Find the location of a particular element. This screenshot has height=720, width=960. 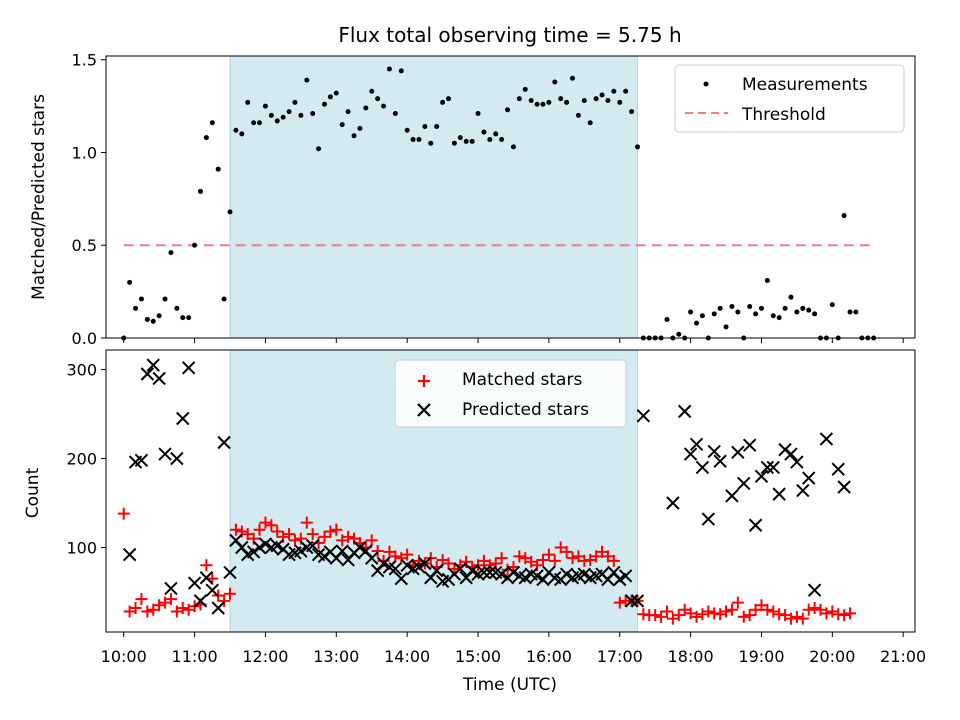

x-tick-label: 21:00 is located at coordinates (903, 656).